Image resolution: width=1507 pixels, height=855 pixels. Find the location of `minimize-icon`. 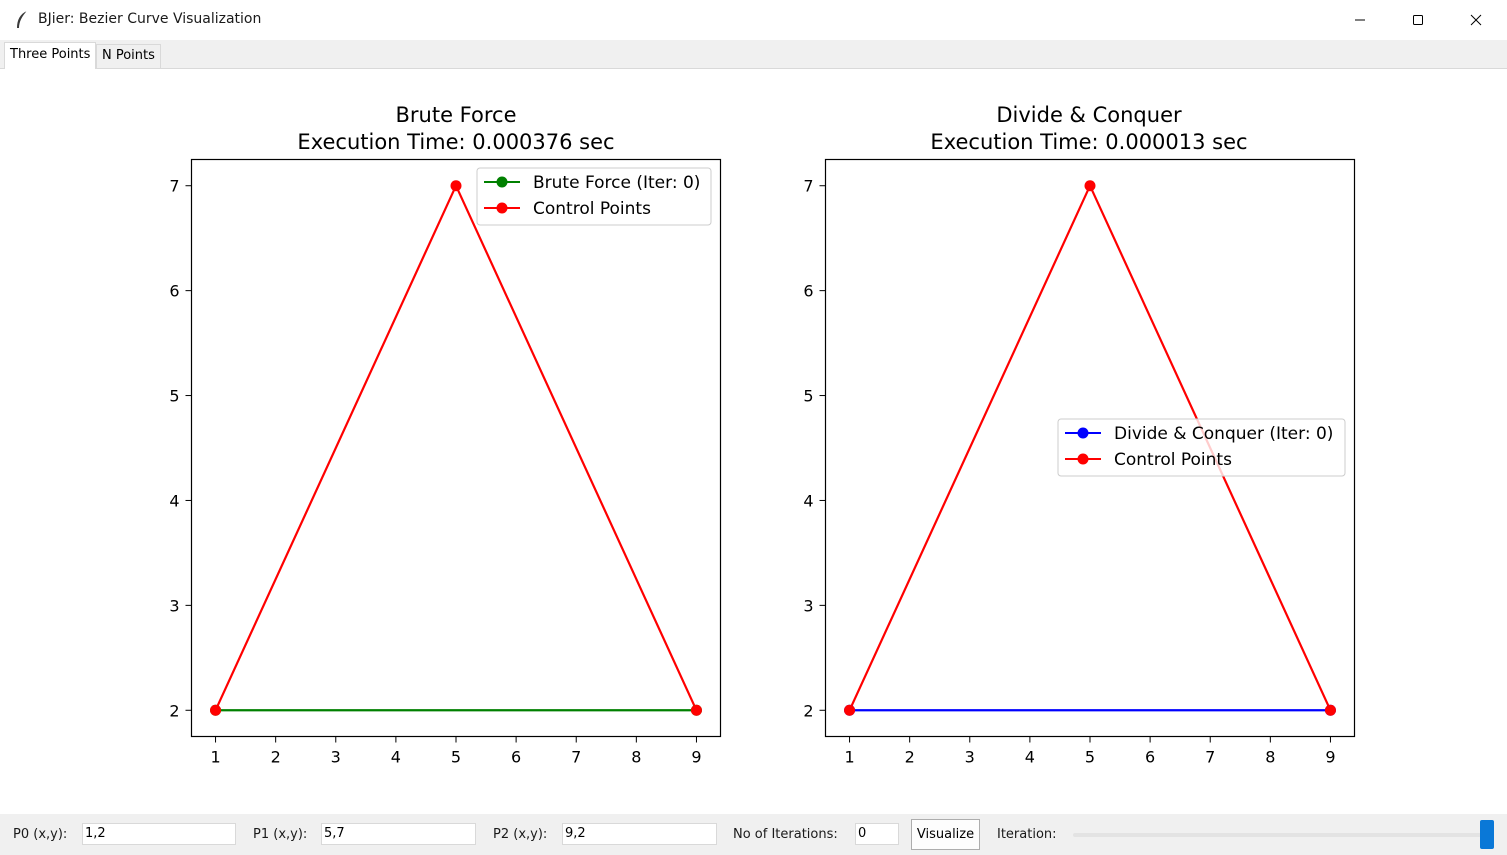

minimize-icon is located at coordinates (1360, 20).